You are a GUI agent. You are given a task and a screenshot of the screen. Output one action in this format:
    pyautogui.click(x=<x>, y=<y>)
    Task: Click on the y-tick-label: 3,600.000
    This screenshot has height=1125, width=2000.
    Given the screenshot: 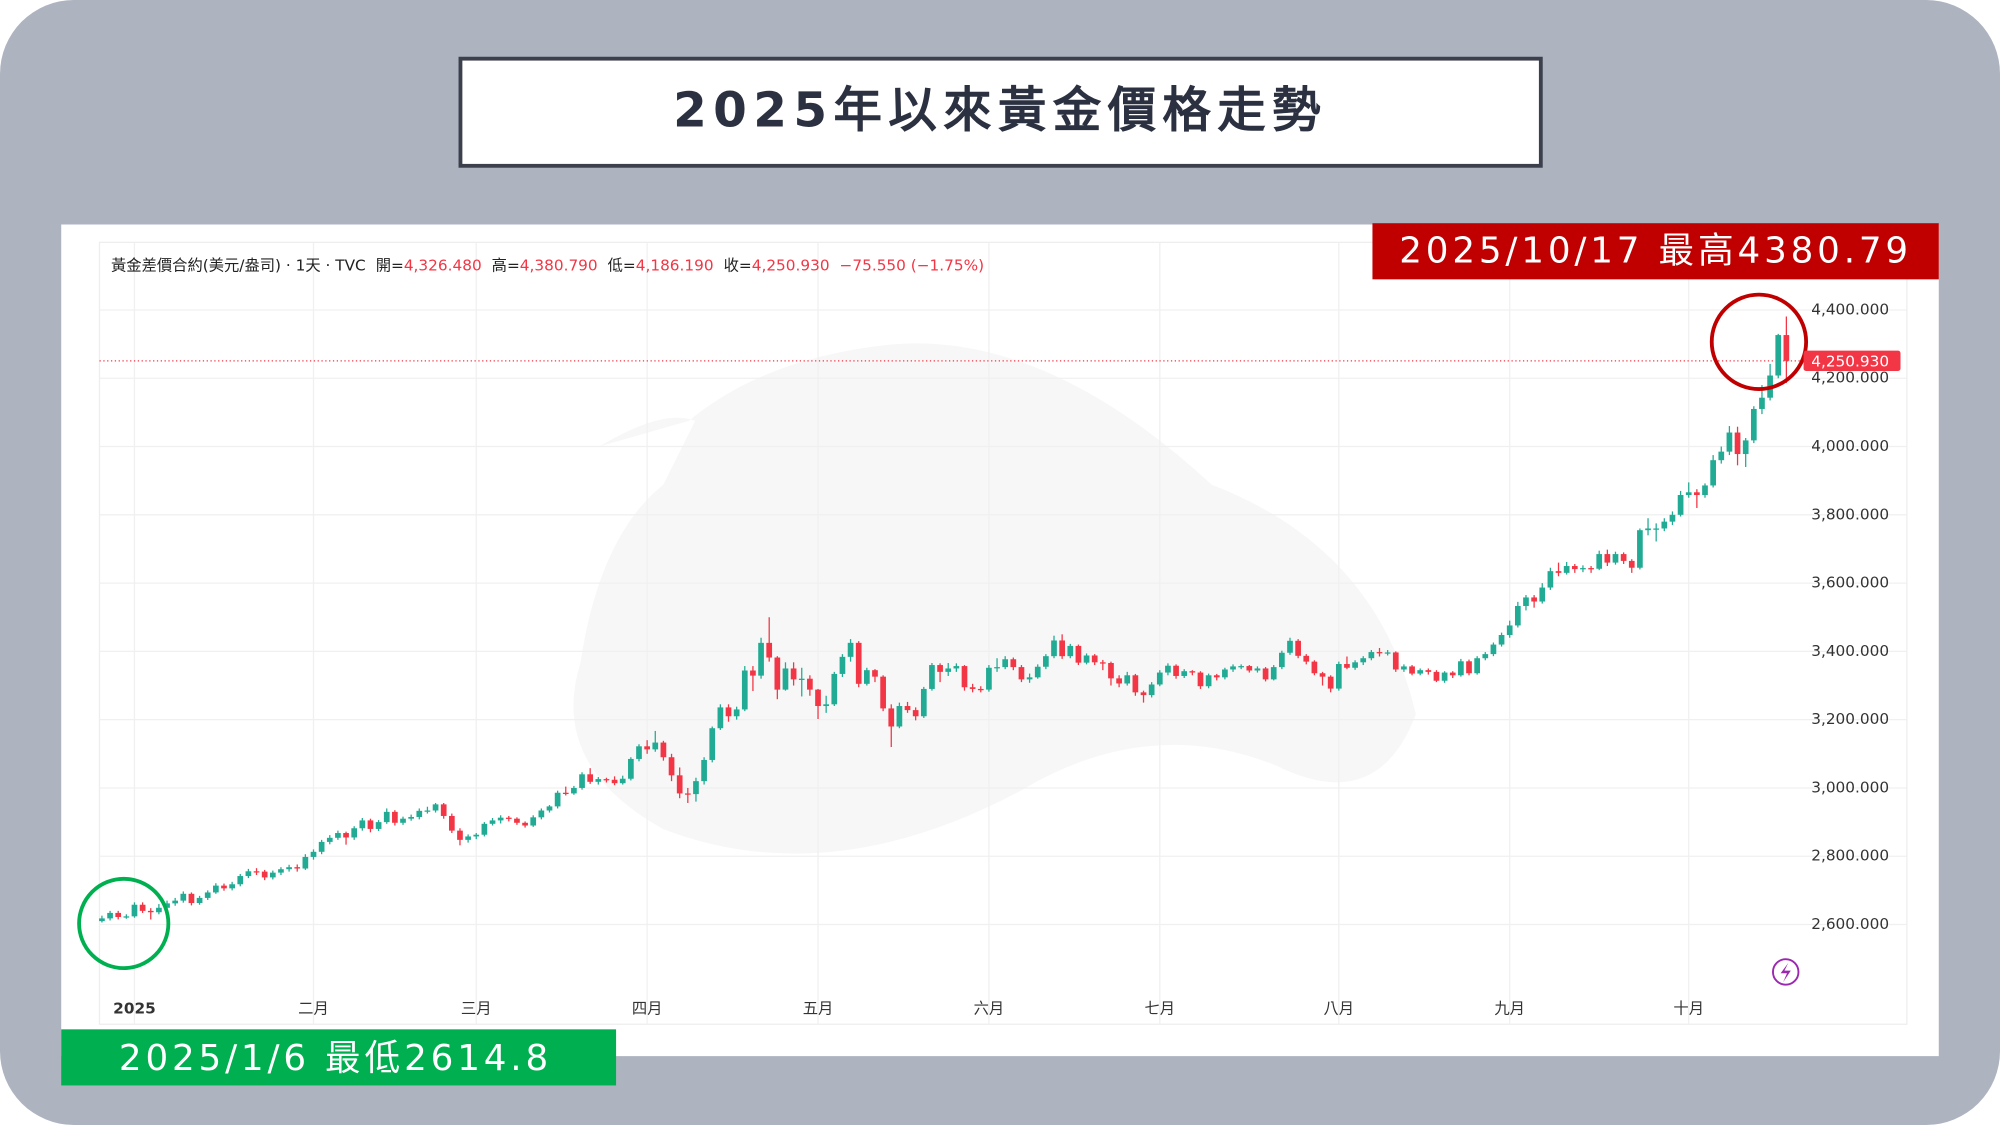 What is the action you would take?
    pyautogui.click(x=1850, y=583)
    